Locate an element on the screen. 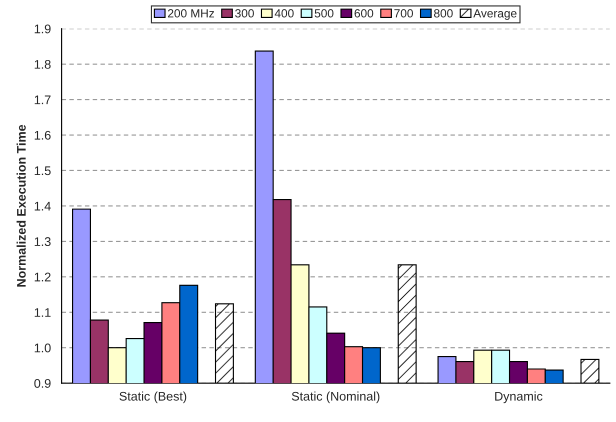 The width and height of the screenshot is (616, 422). legend-label: 800 is located at coordinates (443, 13).